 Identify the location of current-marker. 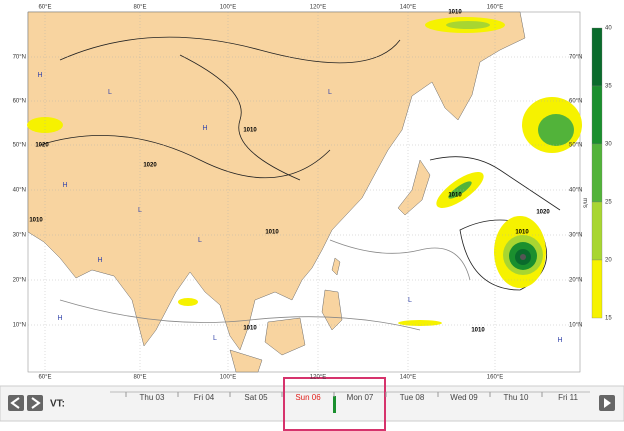
(334, 404).